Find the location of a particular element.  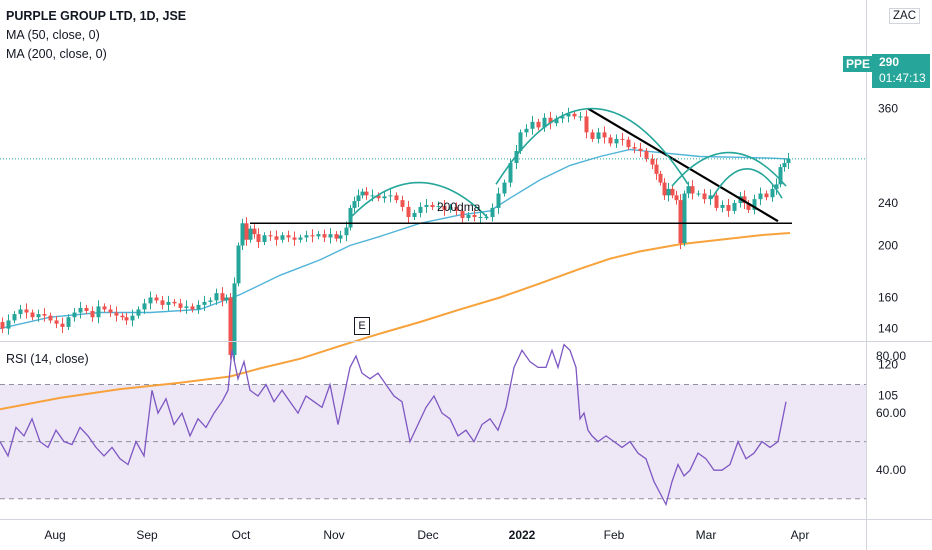

time-tick-label: Feb is located at coordinates (614, 535).